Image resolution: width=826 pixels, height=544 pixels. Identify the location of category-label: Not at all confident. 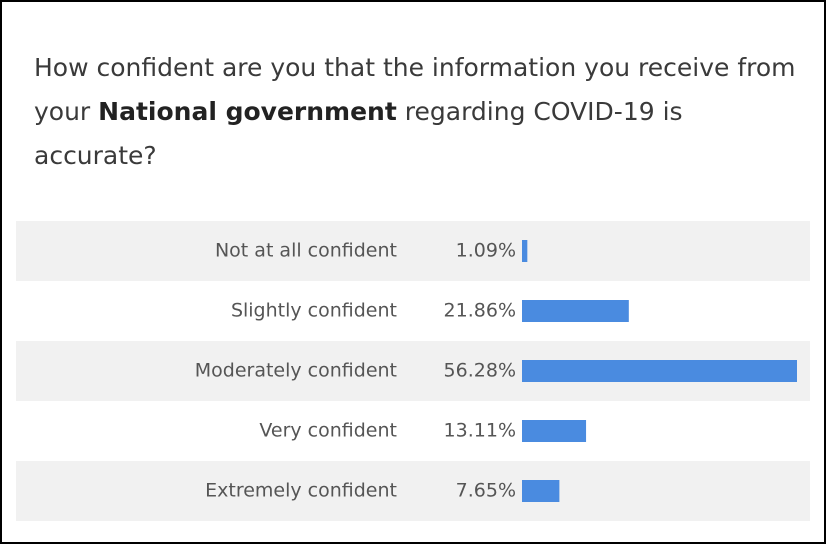
(306, 251).